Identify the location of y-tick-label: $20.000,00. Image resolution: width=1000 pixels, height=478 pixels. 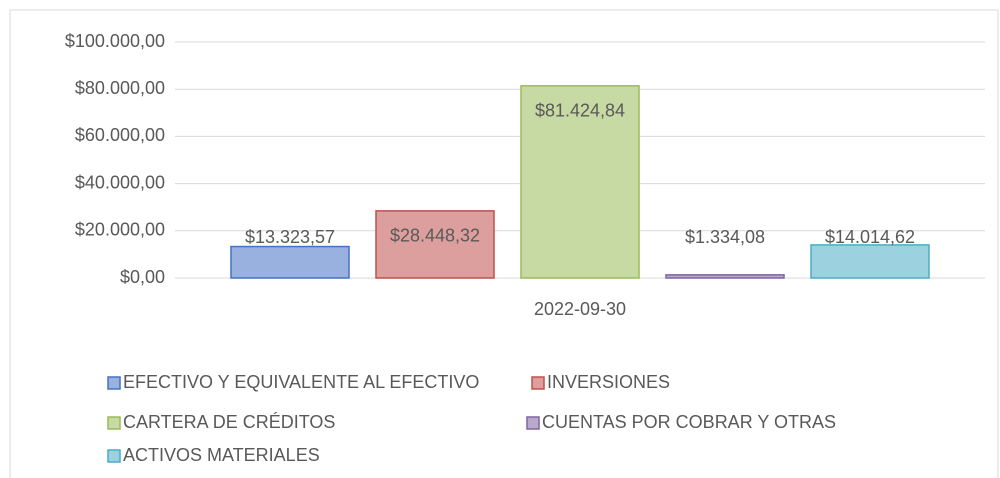
(120, 230).